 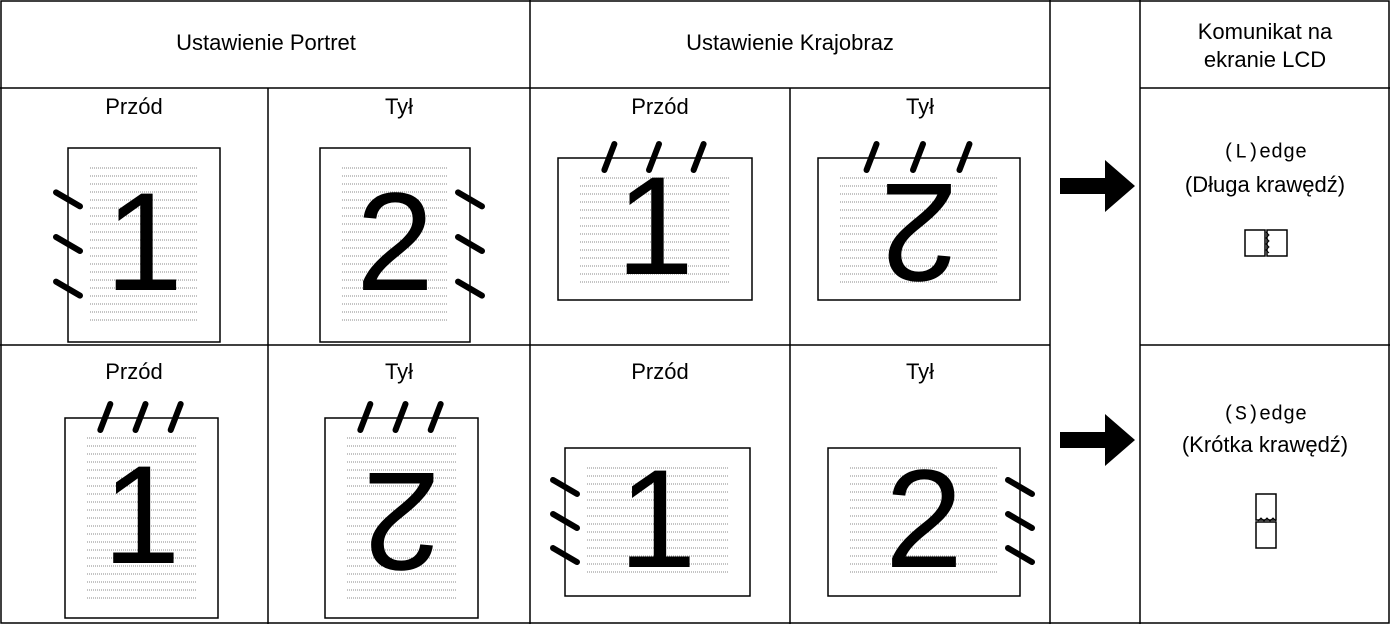 What do you see at coordinates (1265, 184) in the screenshot?
I see `lcd-text: (Długa krawędź)` at bounding box center [1265, 184].